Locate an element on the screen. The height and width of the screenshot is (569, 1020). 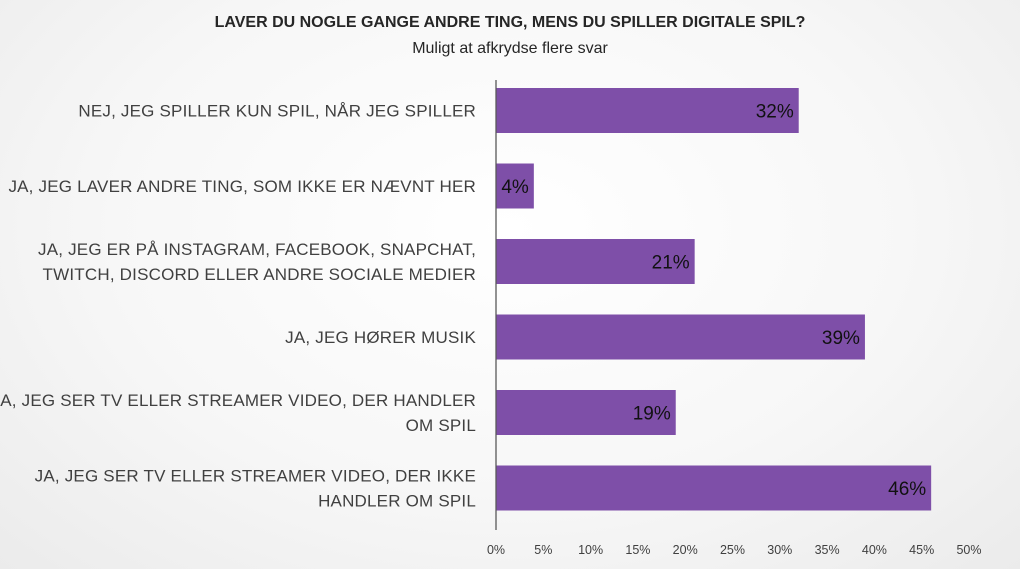
category-label: HANDLER OM SPIL is located at coordinates (397, 501).